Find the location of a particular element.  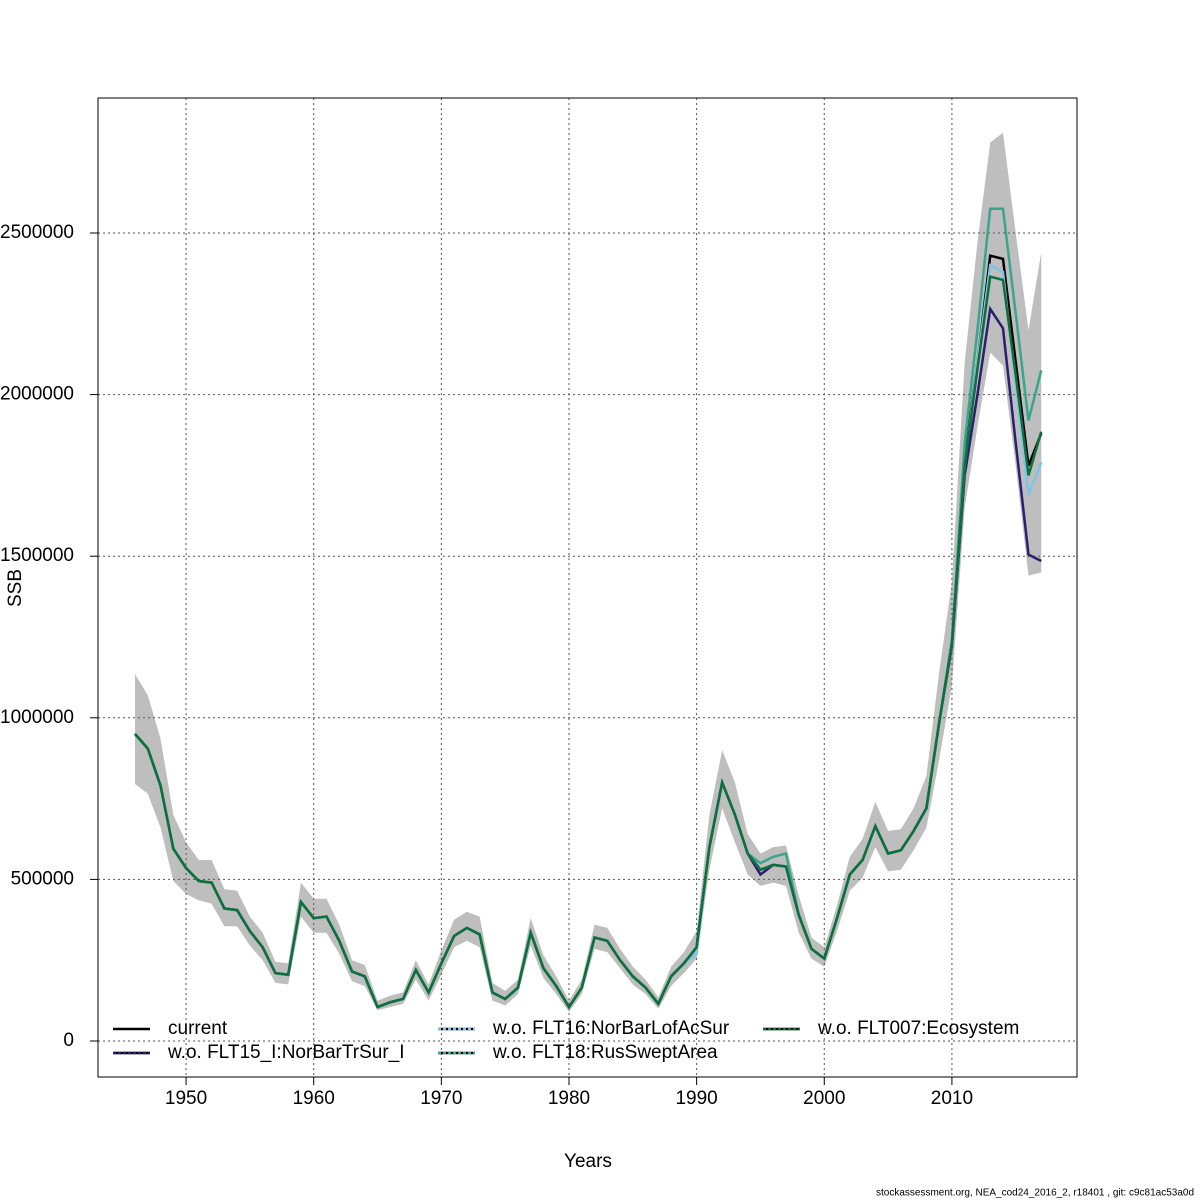

y-tick-label: 0 is located at coordinates (68, 1040).